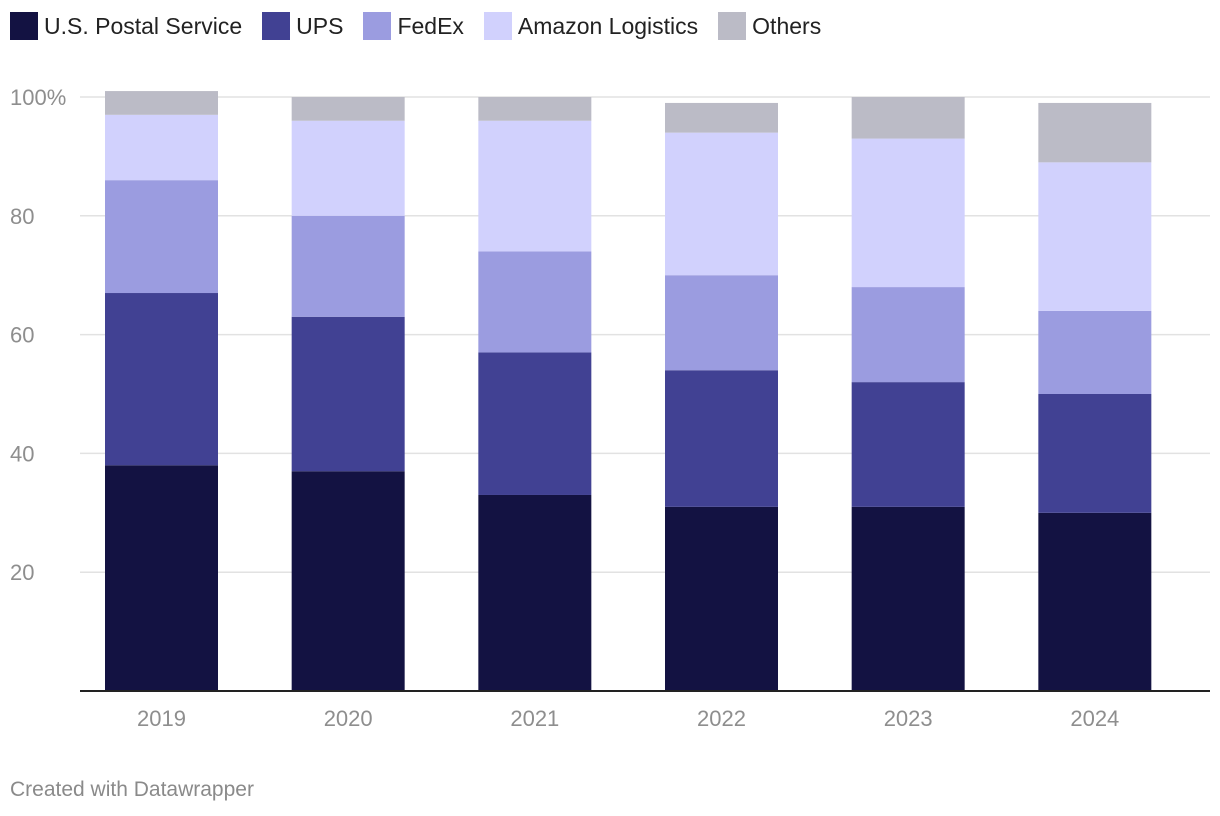  What do you see at coordinates (348, 168) in the screenshot?
I see `bar-2020-amazon-logistics` at bounding box center [348, 168].